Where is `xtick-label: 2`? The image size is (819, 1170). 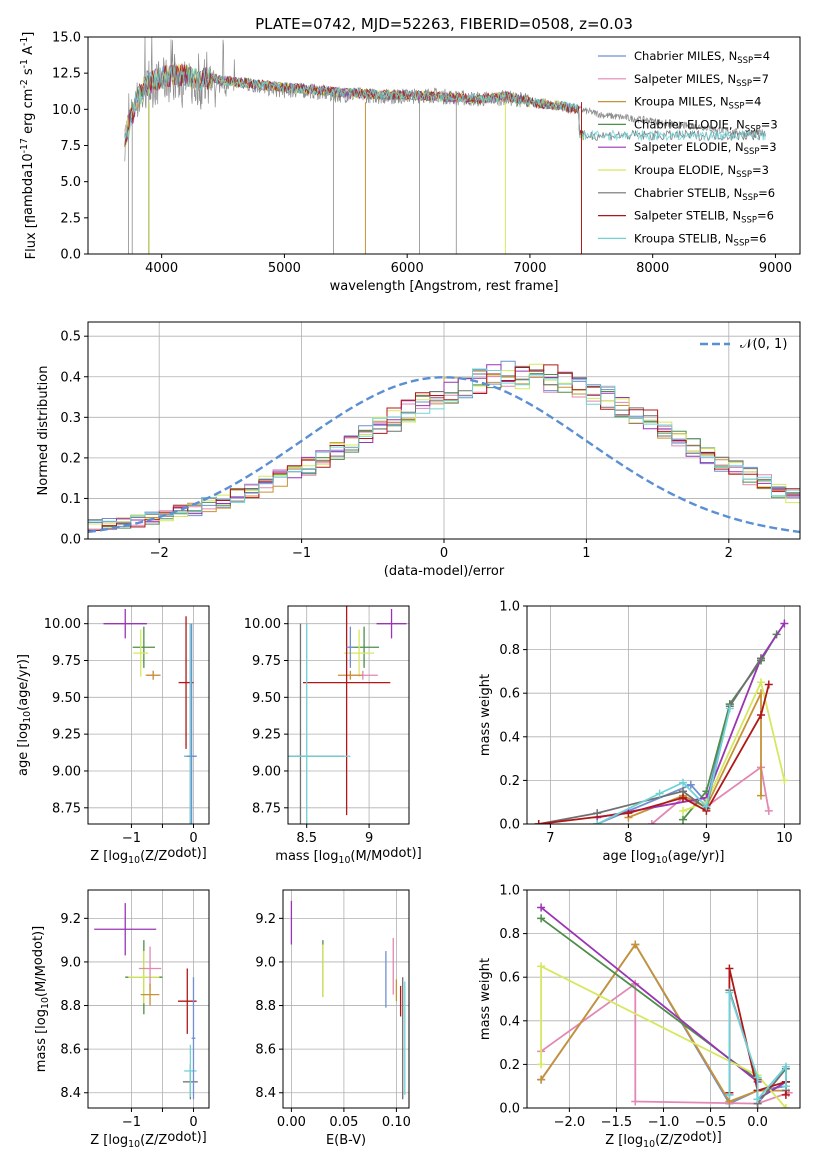 xtick-label: 2 is located at coordinates (729, 553).